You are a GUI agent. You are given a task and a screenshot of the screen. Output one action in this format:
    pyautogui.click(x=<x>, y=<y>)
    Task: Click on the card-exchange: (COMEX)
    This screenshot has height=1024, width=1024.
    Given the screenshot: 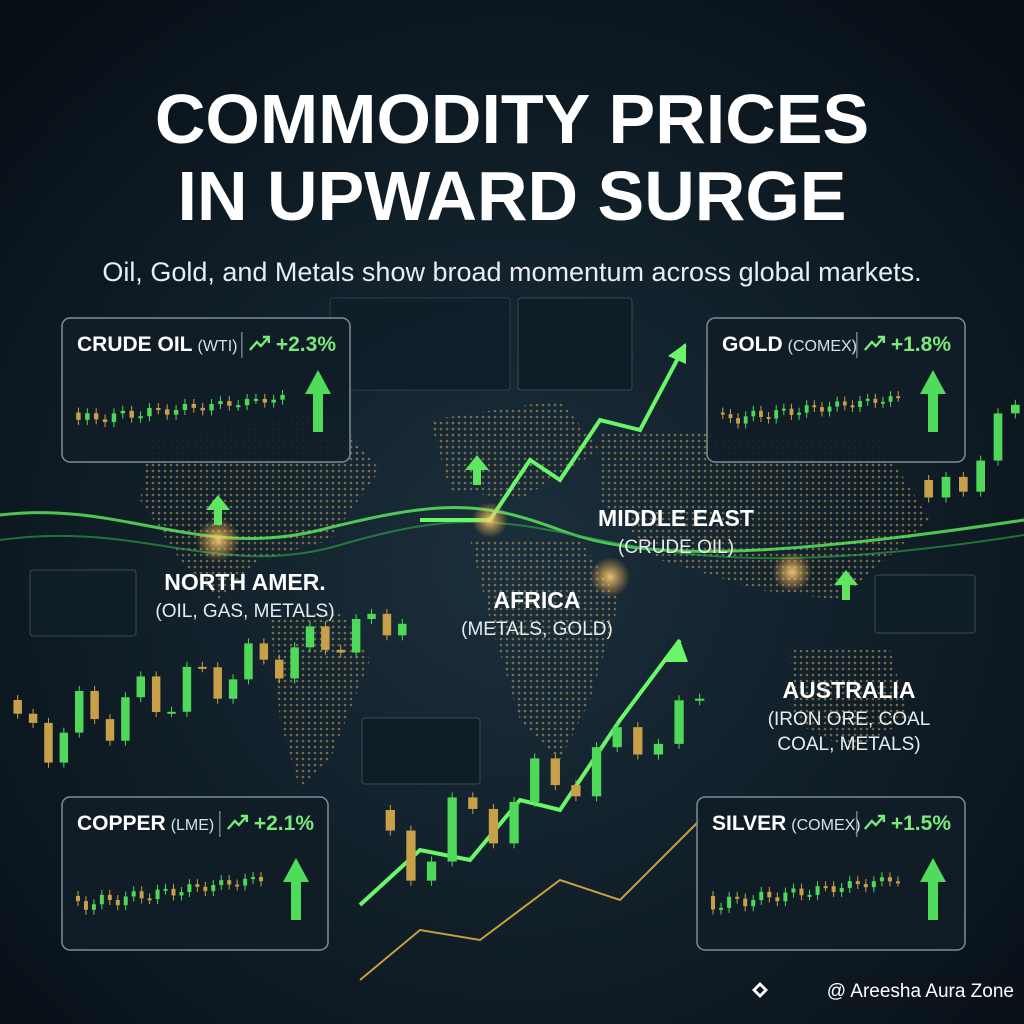 What is the action you would take?
    pyautogui.click(x=822, y=346)
    